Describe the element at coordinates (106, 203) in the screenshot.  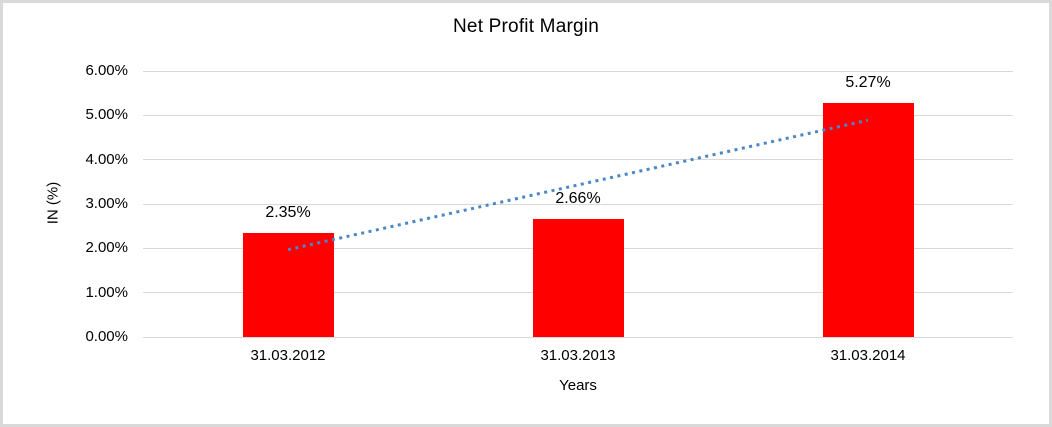
I see `y-axis-tick-label: 3.00%` at that location.